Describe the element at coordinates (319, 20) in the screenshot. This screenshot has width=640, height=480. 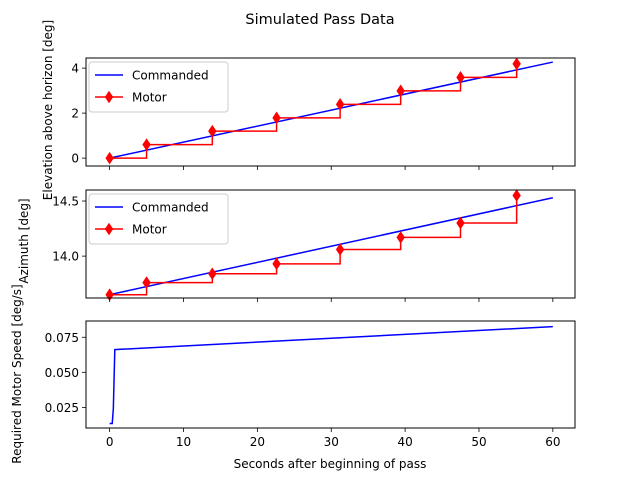
I see `figure-title: Simulated Pass Data` at that location.